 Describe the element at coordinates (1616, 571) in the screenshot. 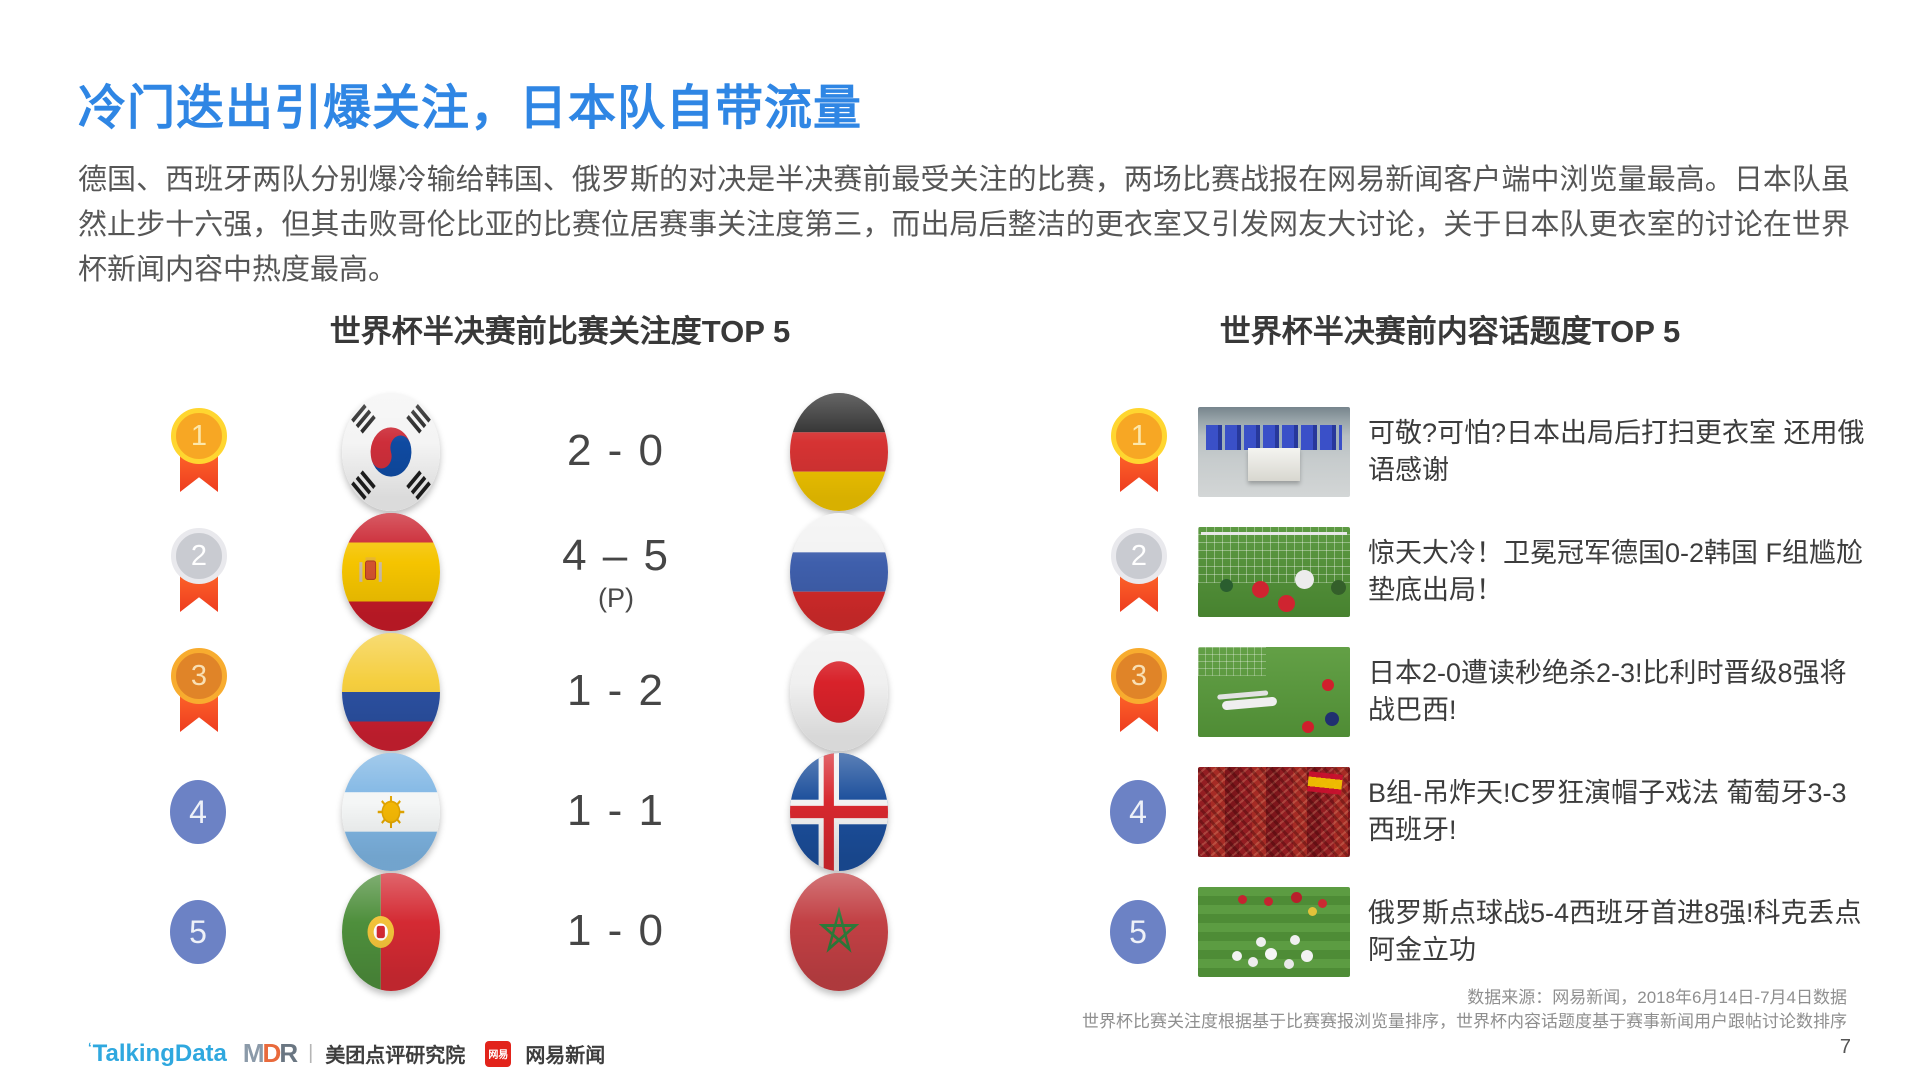

I see `news-headline: 惊天大冷！卫冕冠军德国0-2韩国 F组尴尬垫底出局！` at that location.